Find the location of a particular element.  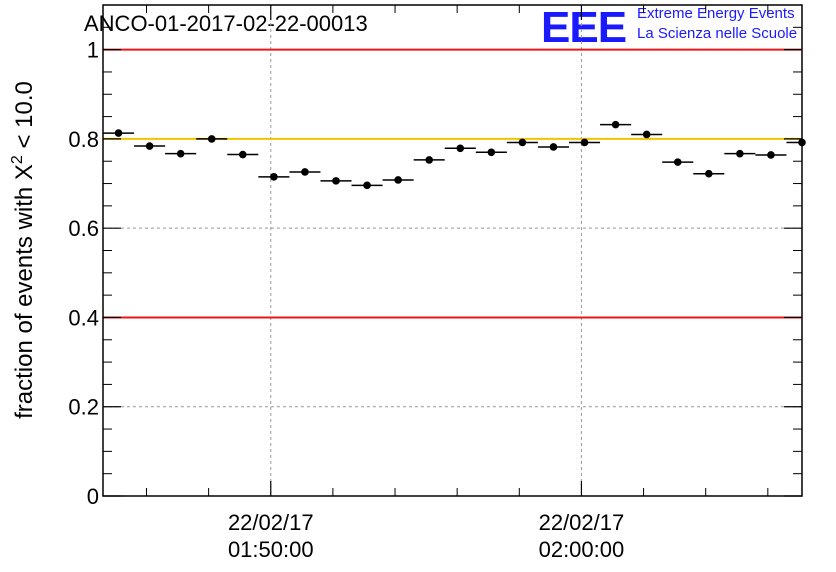

data-series is located at coordinates (454, 155).